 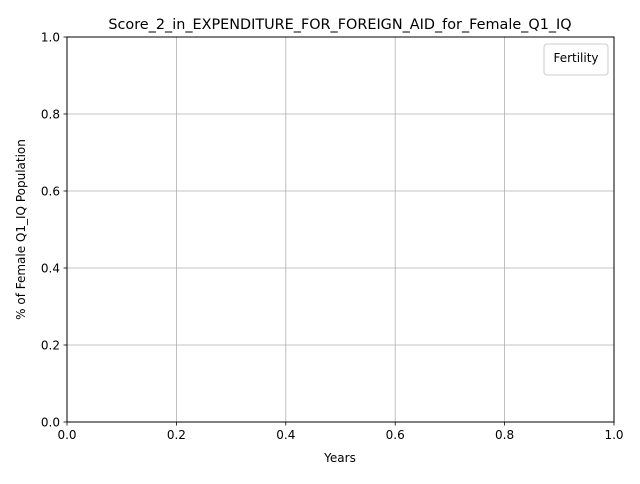 I want to click on legend-title: Fertility, so click(x=575, y=58).